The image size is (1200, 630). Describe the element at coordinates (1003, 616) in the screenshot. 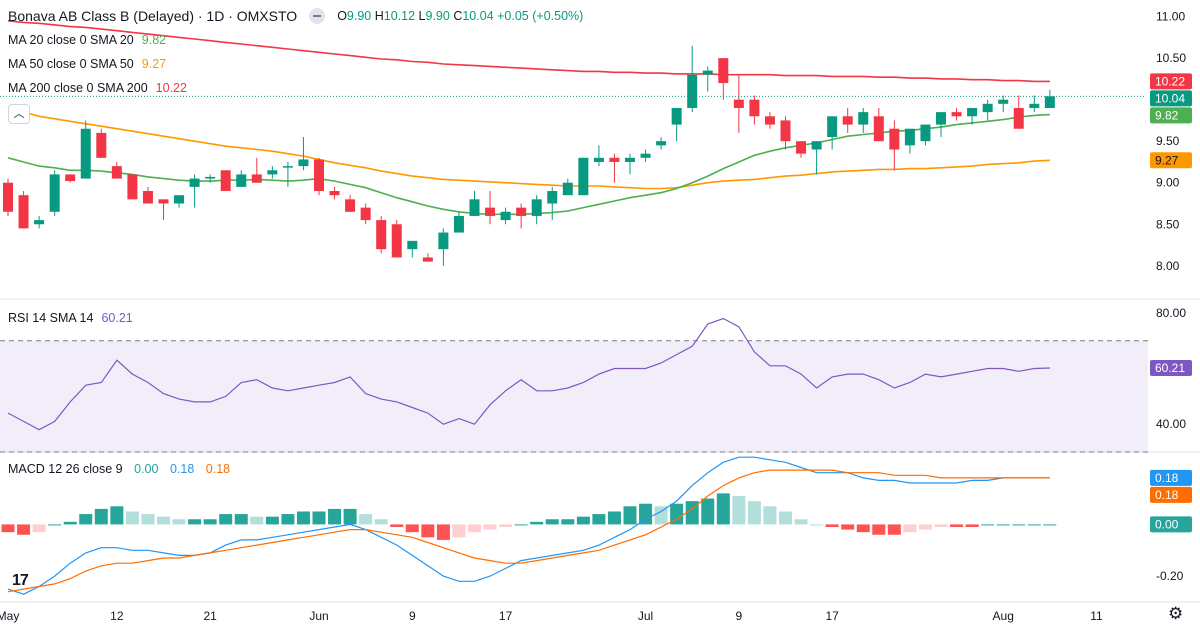

I see `x-tick-label: Aug` at that location.